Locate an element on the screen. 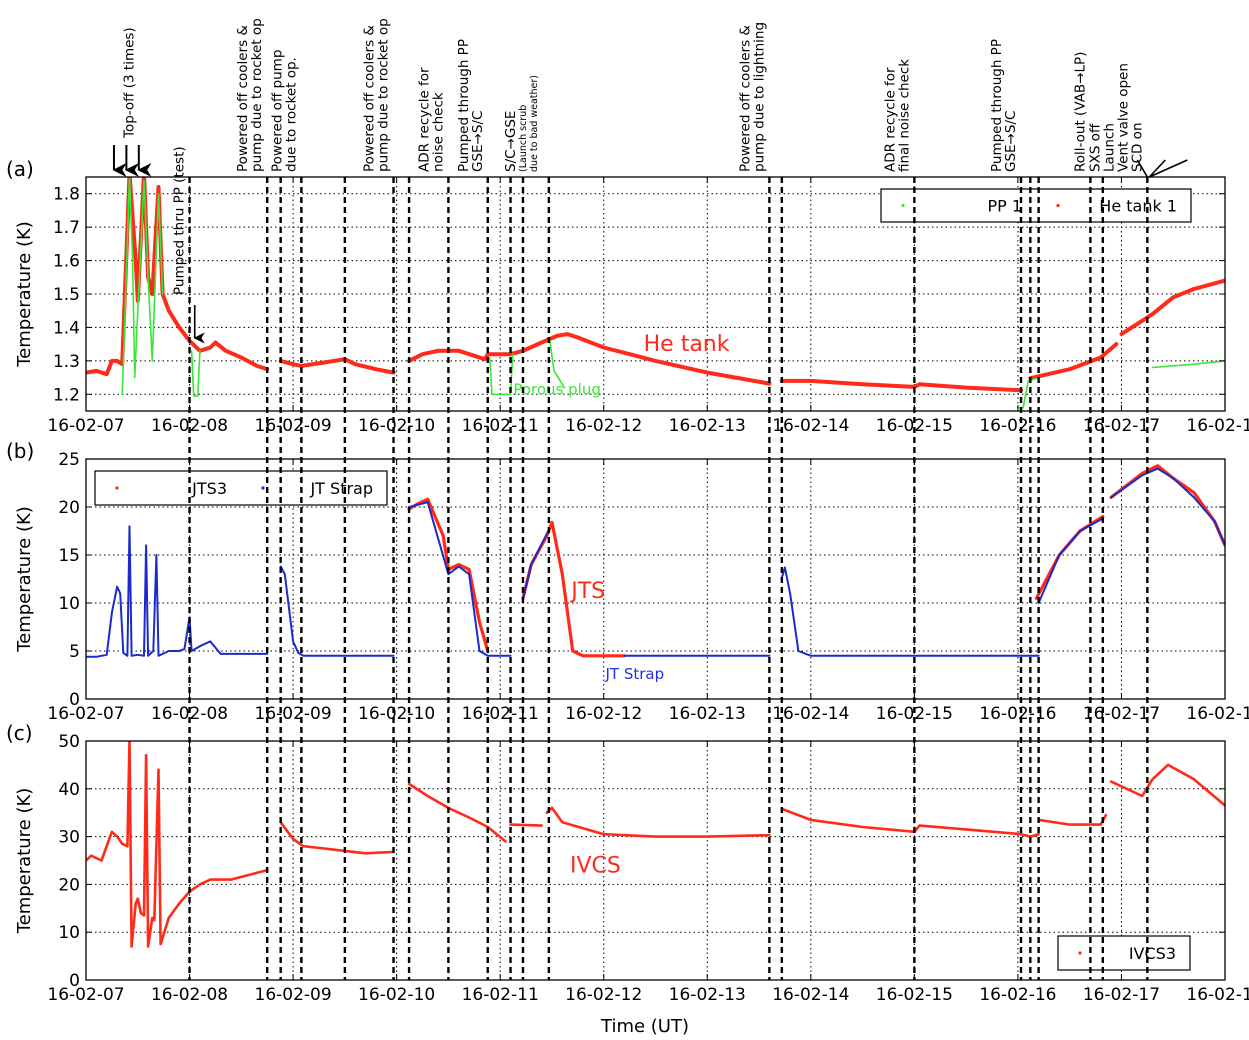  y-tick-label: 1.3 is located at coordinates (66, 362).